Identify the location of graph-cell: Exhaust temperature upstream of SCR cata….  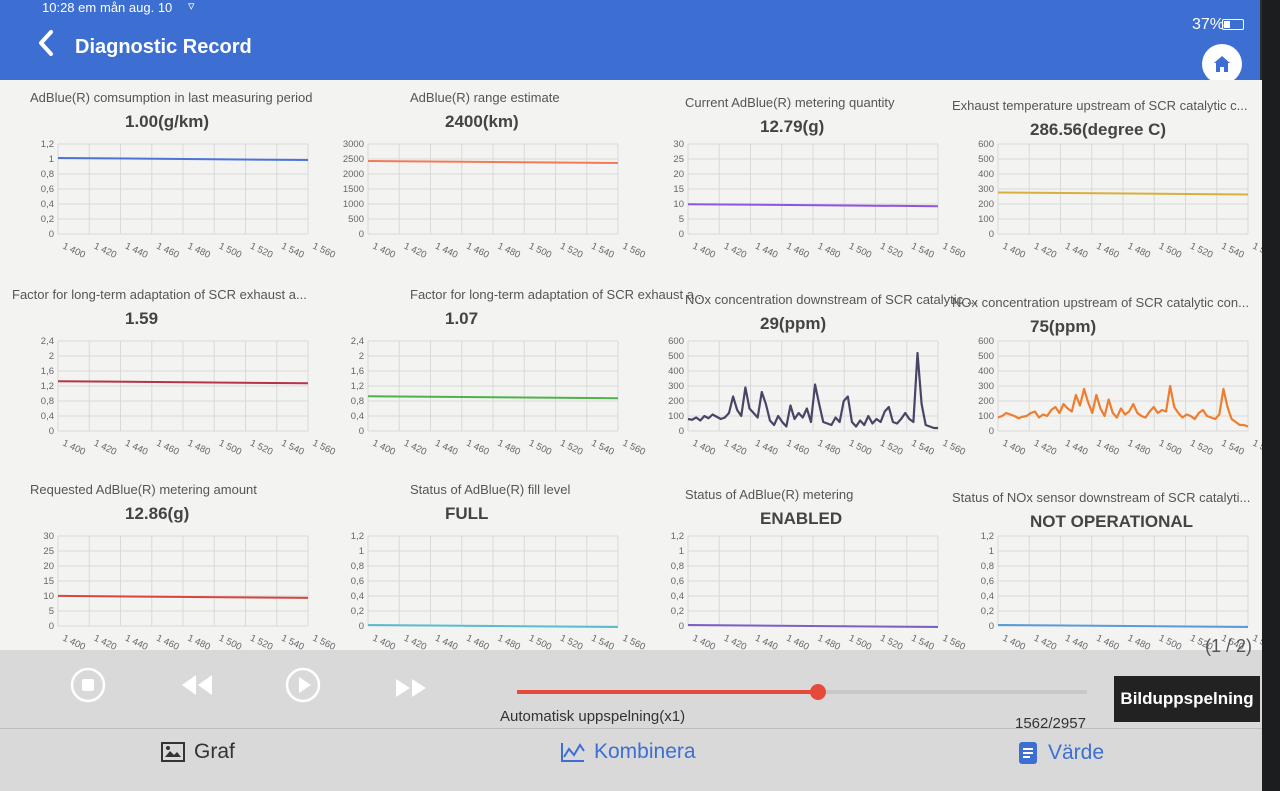
(1107, 183).